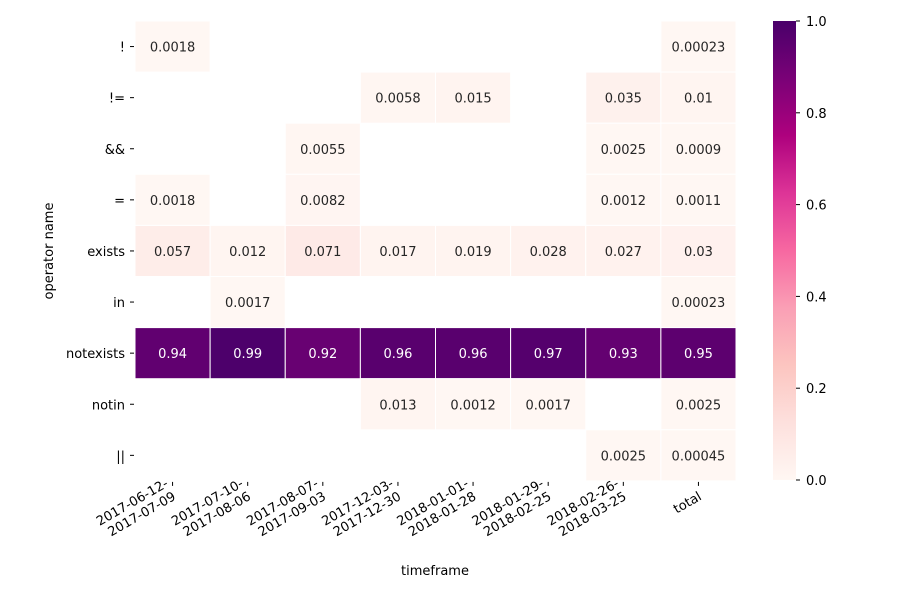  What do you see at coordinates (512, 509) in the screenshot?
I see `x-tick-label: 2018-01-29-2018-02-25` at bounding box center [512, 509].